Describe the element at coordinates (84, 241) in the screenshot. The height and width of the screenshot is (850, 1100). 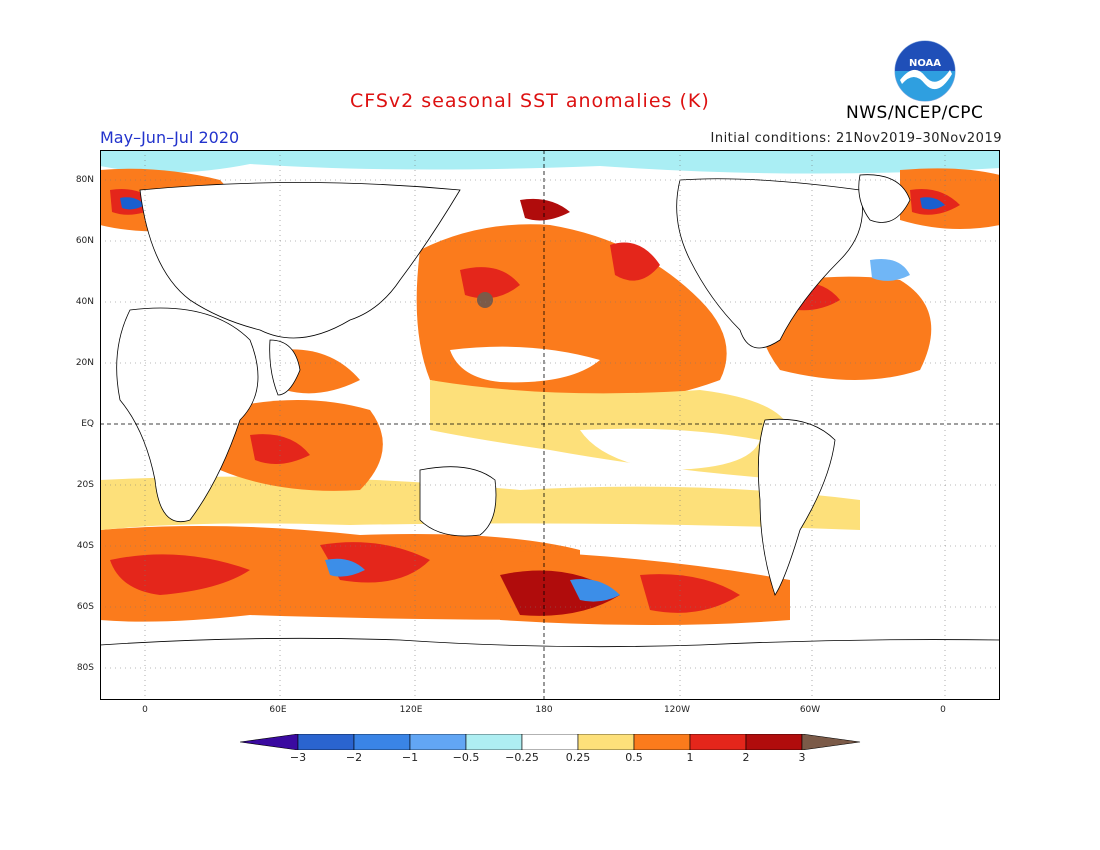
I see `lat-label-60n: 60N` at that location.